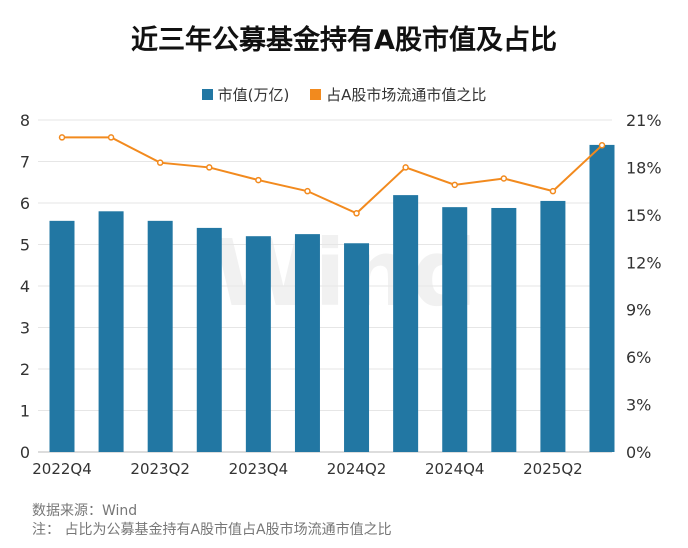  Describe the element at coordinates (25, 203) in the screenshot. I see `left-tick-label: 6` at that location.